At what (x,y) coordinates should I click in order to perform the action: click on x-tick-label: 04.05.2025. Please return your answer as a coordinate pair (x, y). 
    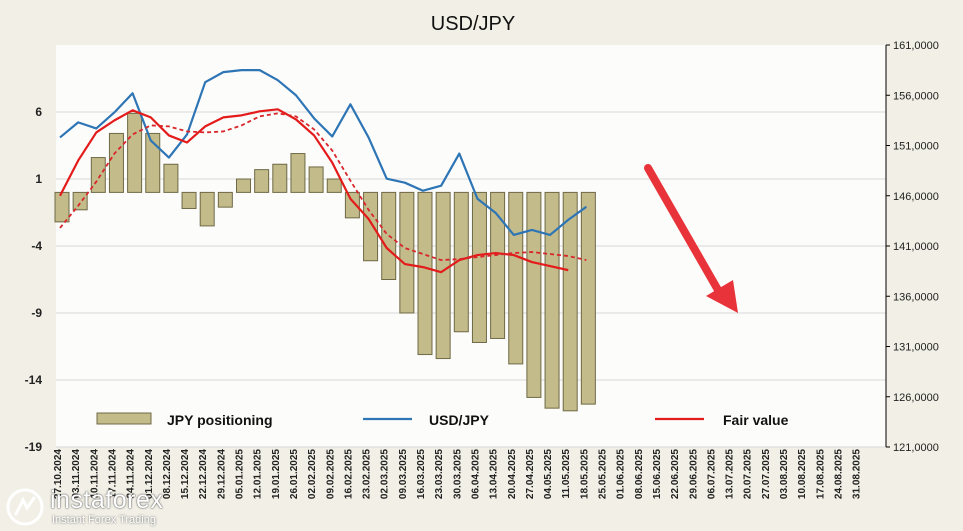
    Looking at the image, I should click on (548, 474).